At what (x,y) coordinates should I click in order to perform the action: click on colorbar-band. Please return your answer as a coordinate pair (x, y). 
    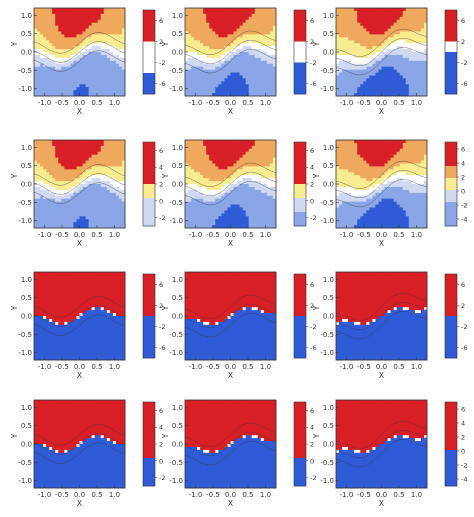
    Looking at the image, I should click on (149, 163).